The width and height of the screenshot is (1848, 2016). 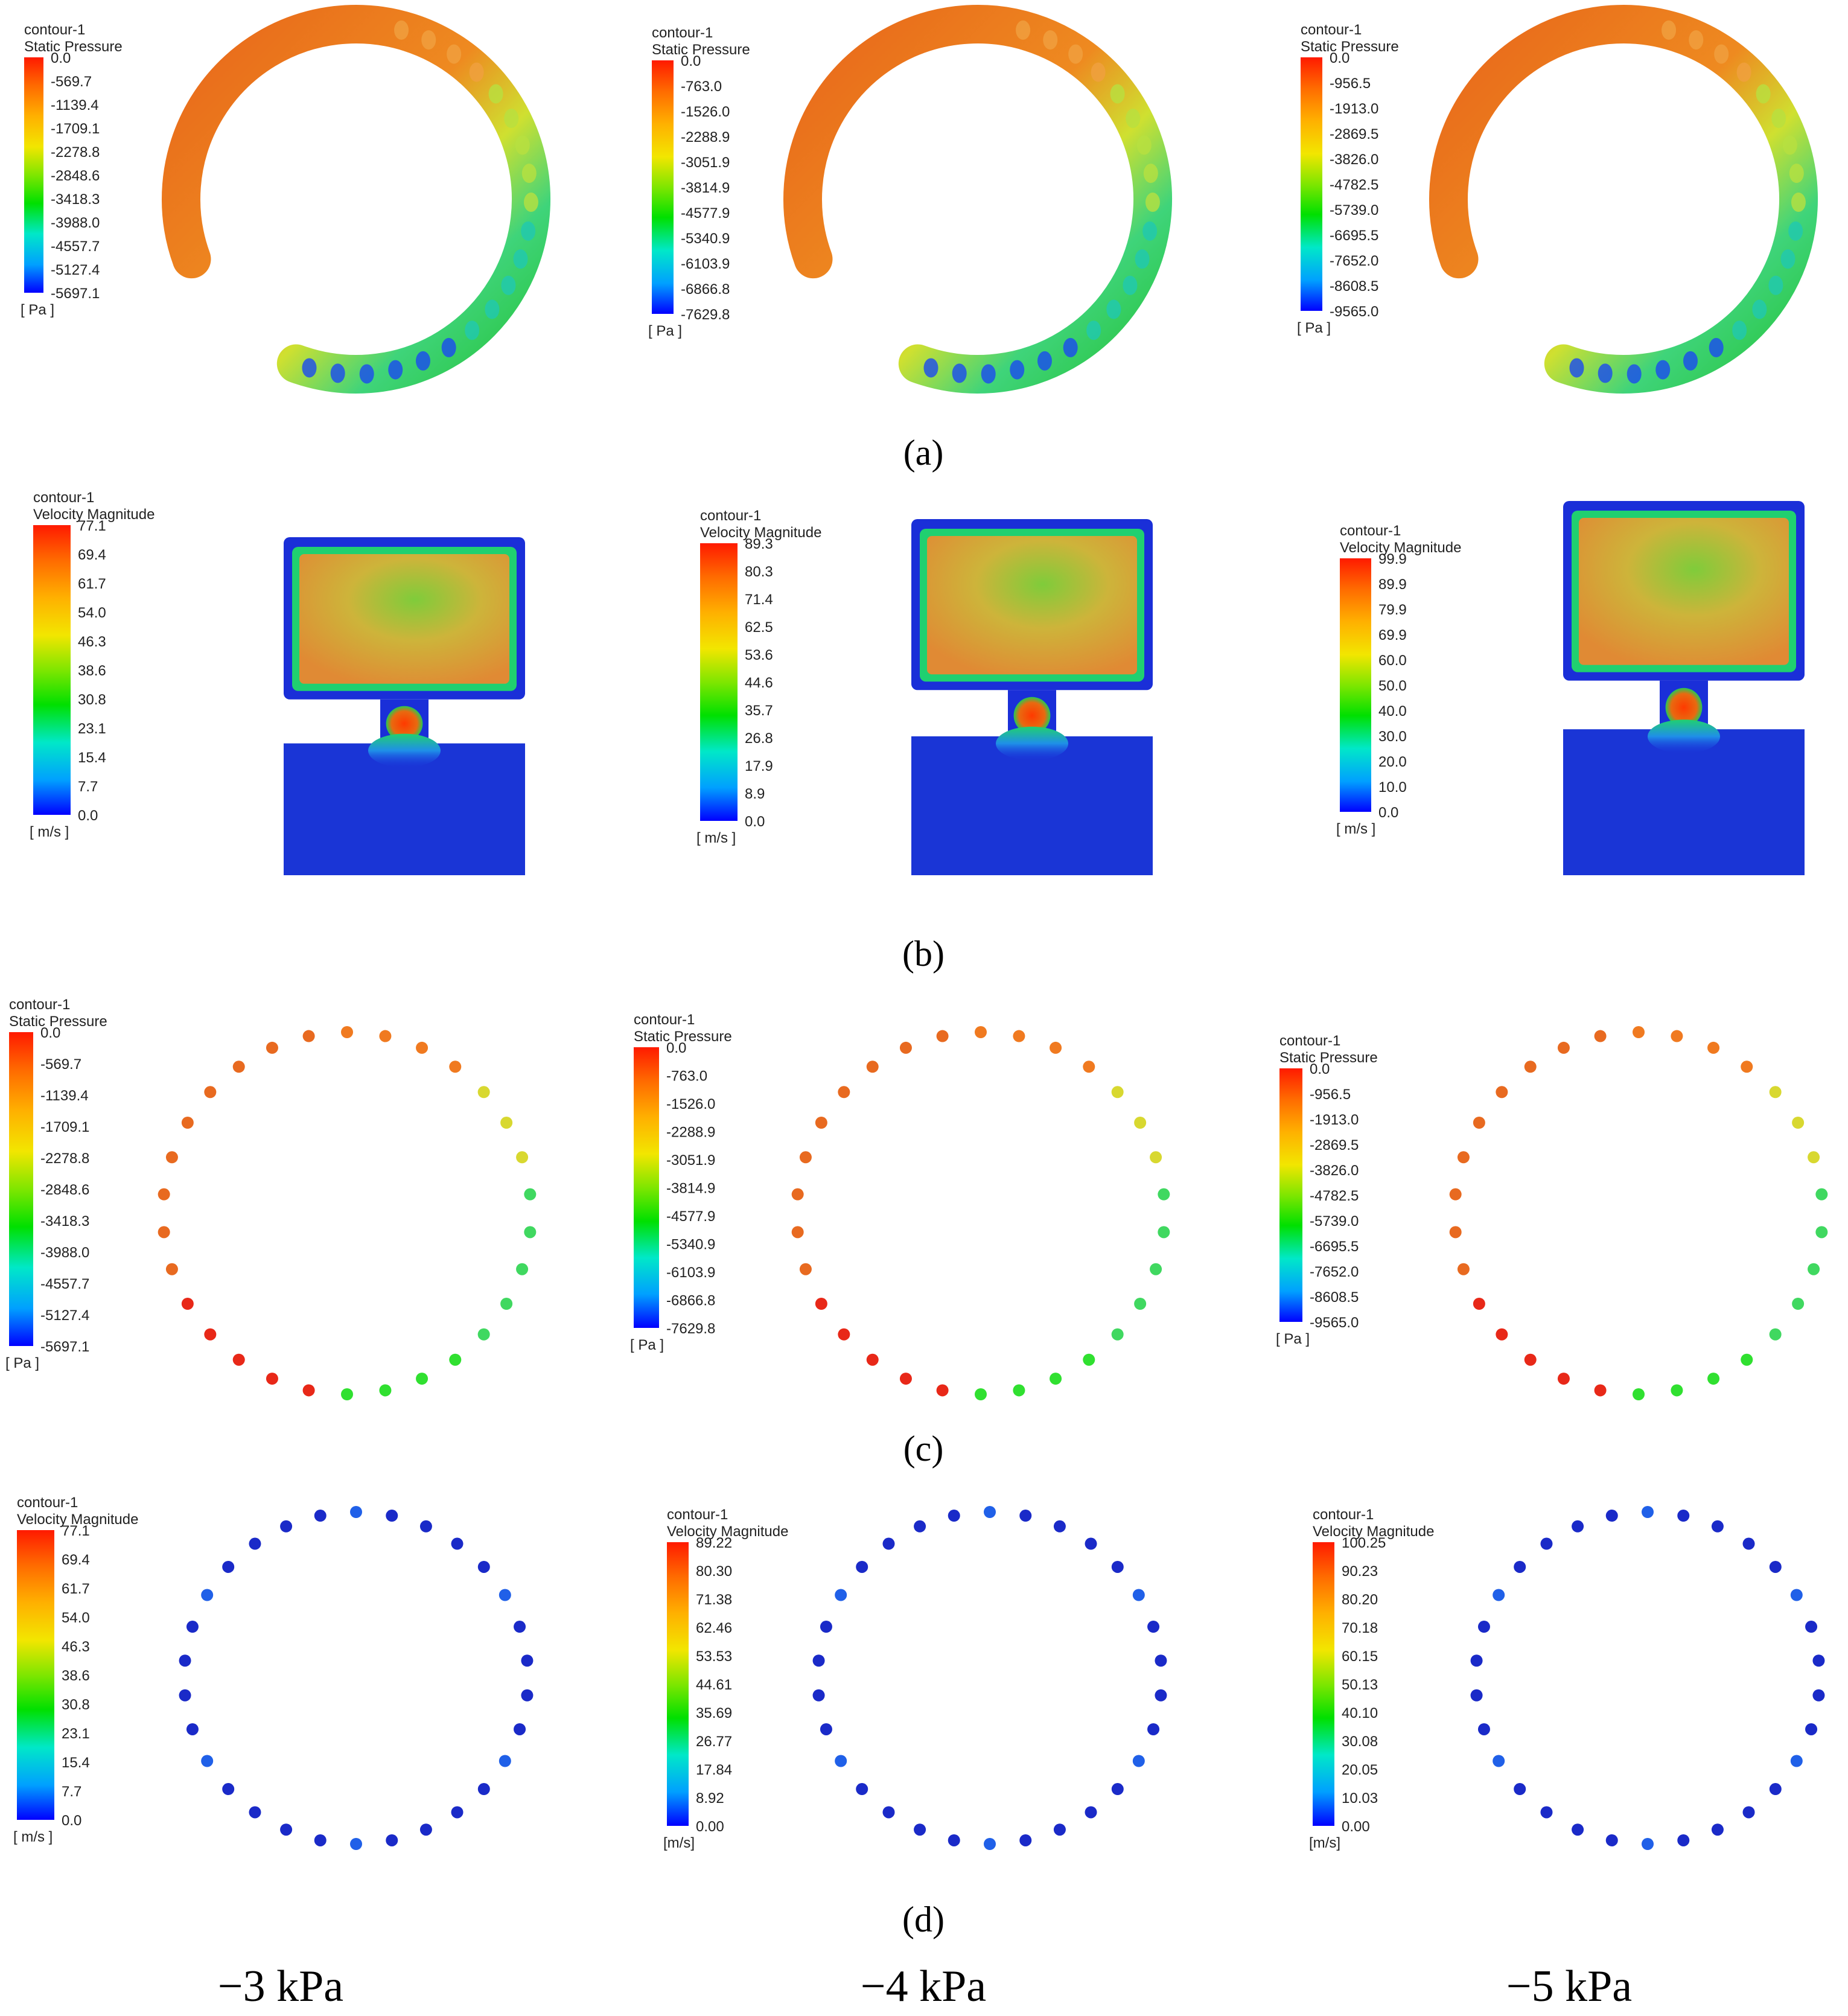 What do you see at coordinates (1330, 1094) in the screenshot?
I see `legend-tick-label: -956.5` at bounding box center [1330, 1094].